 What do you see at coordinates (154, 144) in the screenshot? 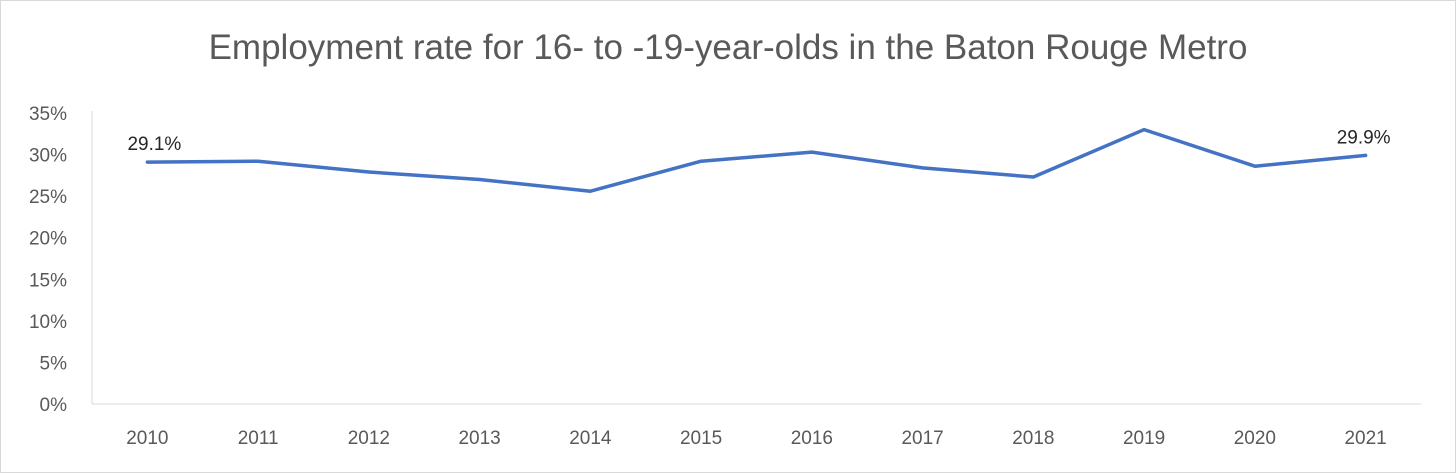
I see `data-label: 29.1%` at bounding box center [154, 144].